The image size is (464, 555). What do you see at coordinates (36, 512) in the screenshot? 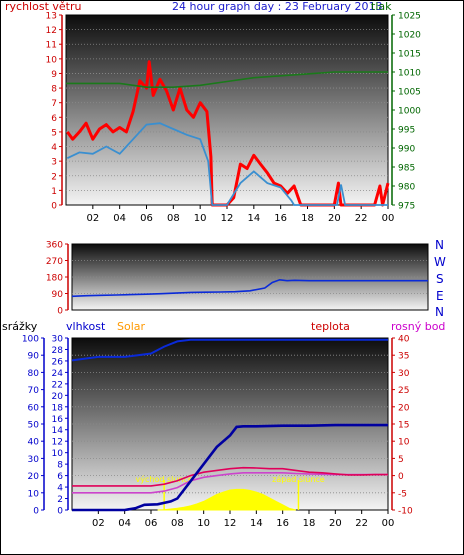
I see `rain-tick-label: 0` at bounding box center [36, 512].